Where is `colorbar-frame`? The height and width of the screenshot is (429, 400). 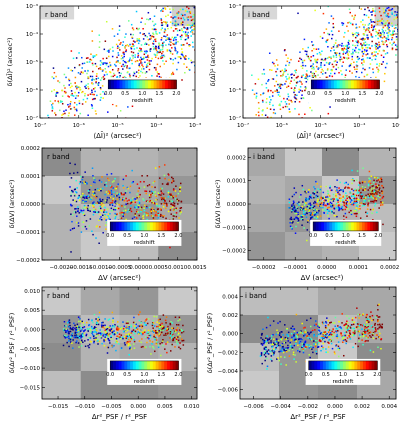
colorbar-frame is located at coordinates (345, 84).